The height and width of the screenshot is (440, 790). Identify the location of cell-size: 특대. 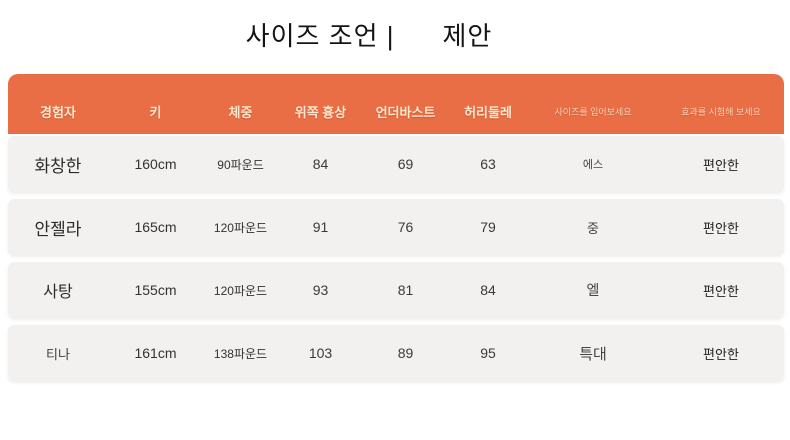
(593, 354).